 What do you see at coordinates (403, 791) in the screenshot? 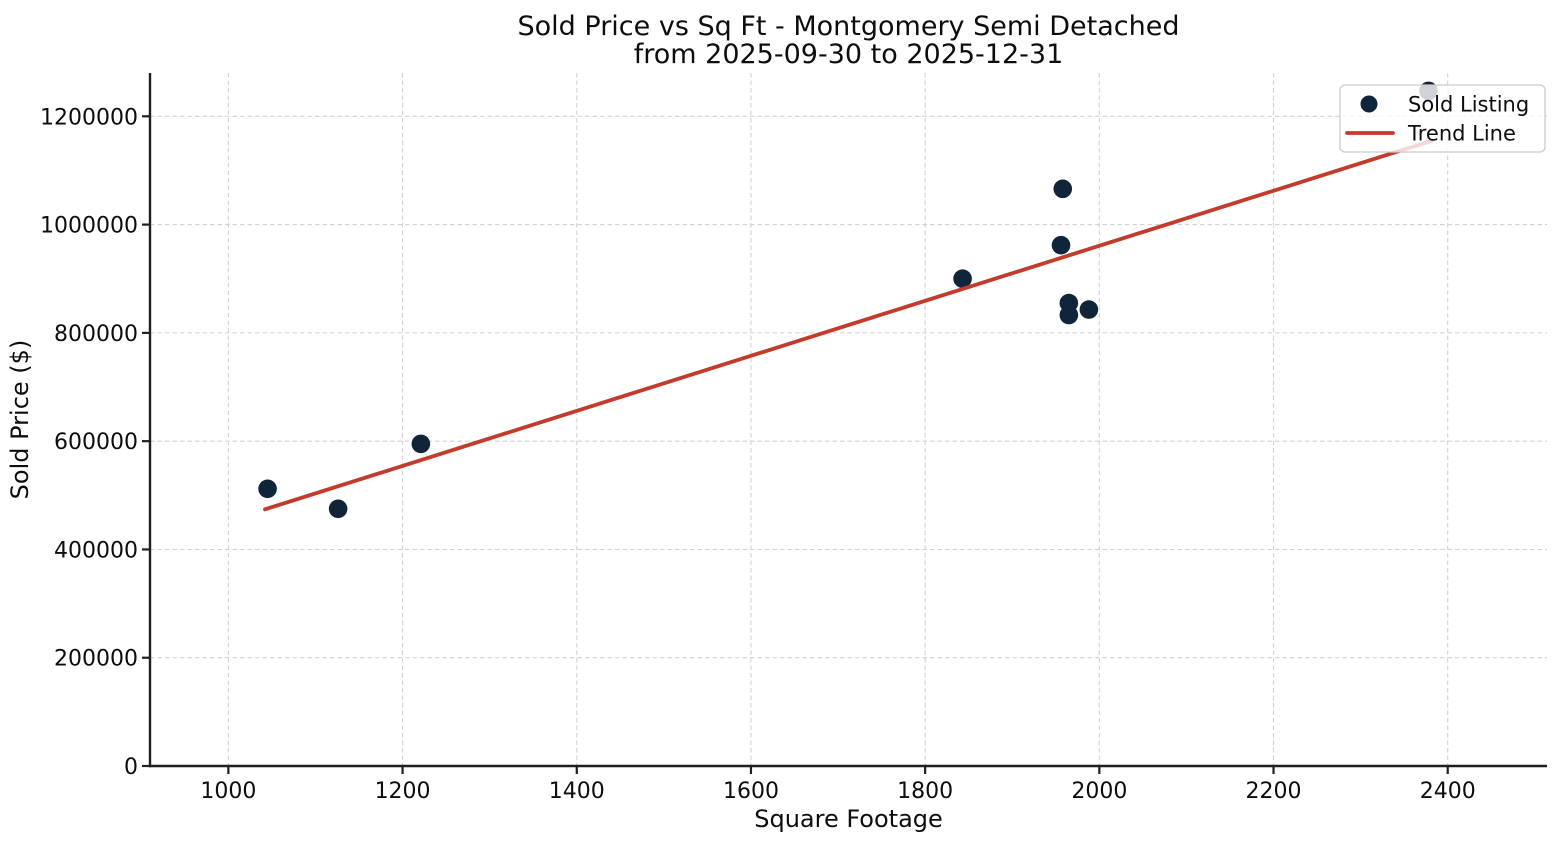
I see `x-tick-label: 1200` at bounding box center [403, 791].